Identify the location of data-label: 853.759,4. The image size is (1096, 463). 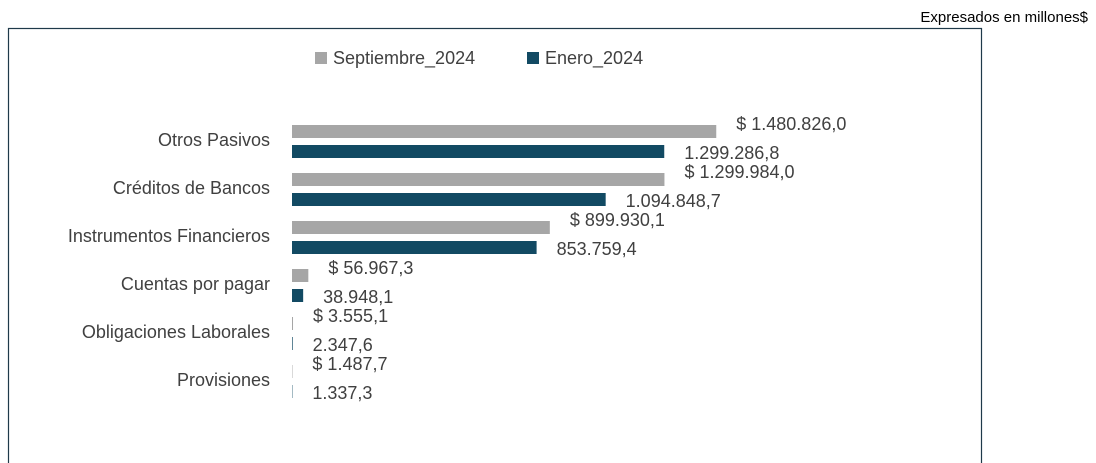
(597, 249).